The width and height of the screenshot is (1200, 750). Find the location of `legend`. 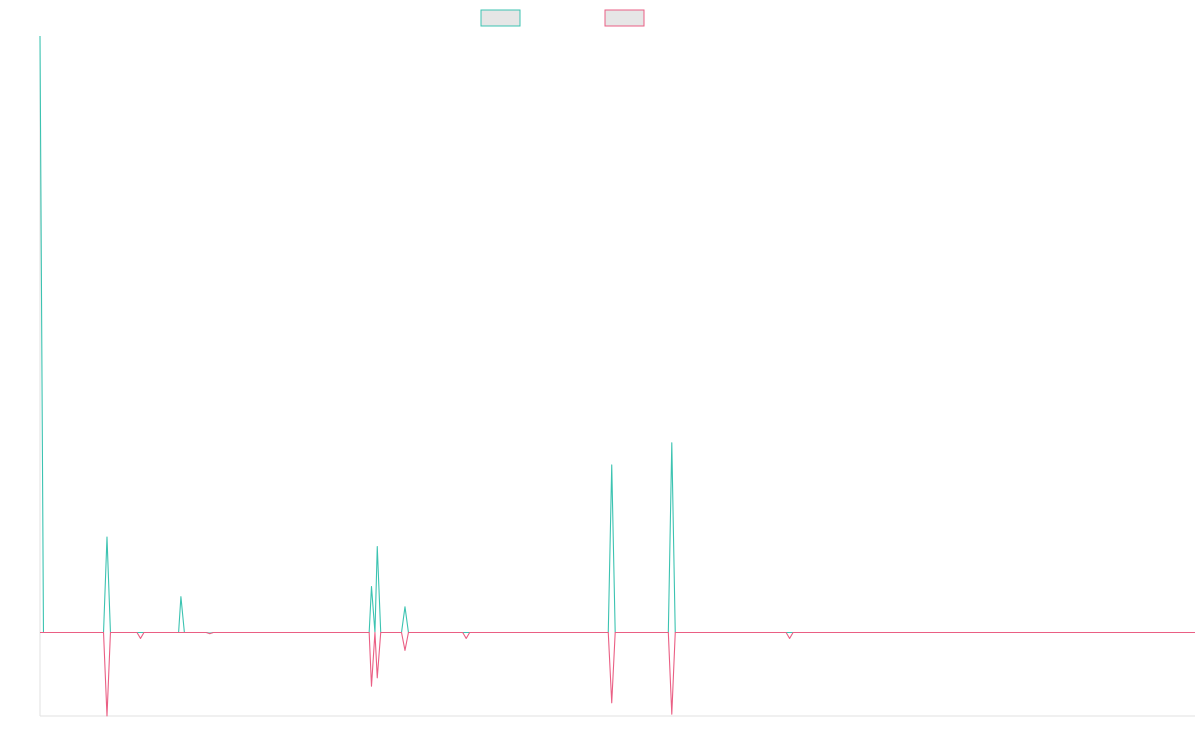

legend is located at coordinates (562, 18).